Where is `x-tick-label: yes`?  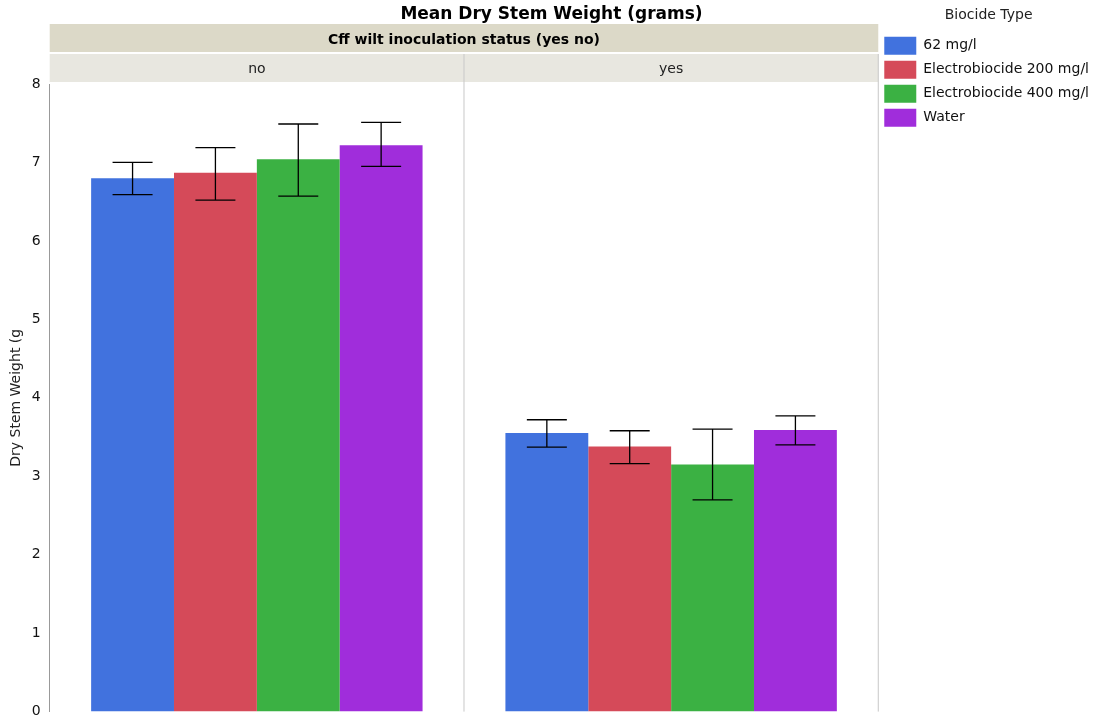 x-tick-label: yes is located at coordinates (671, 68).